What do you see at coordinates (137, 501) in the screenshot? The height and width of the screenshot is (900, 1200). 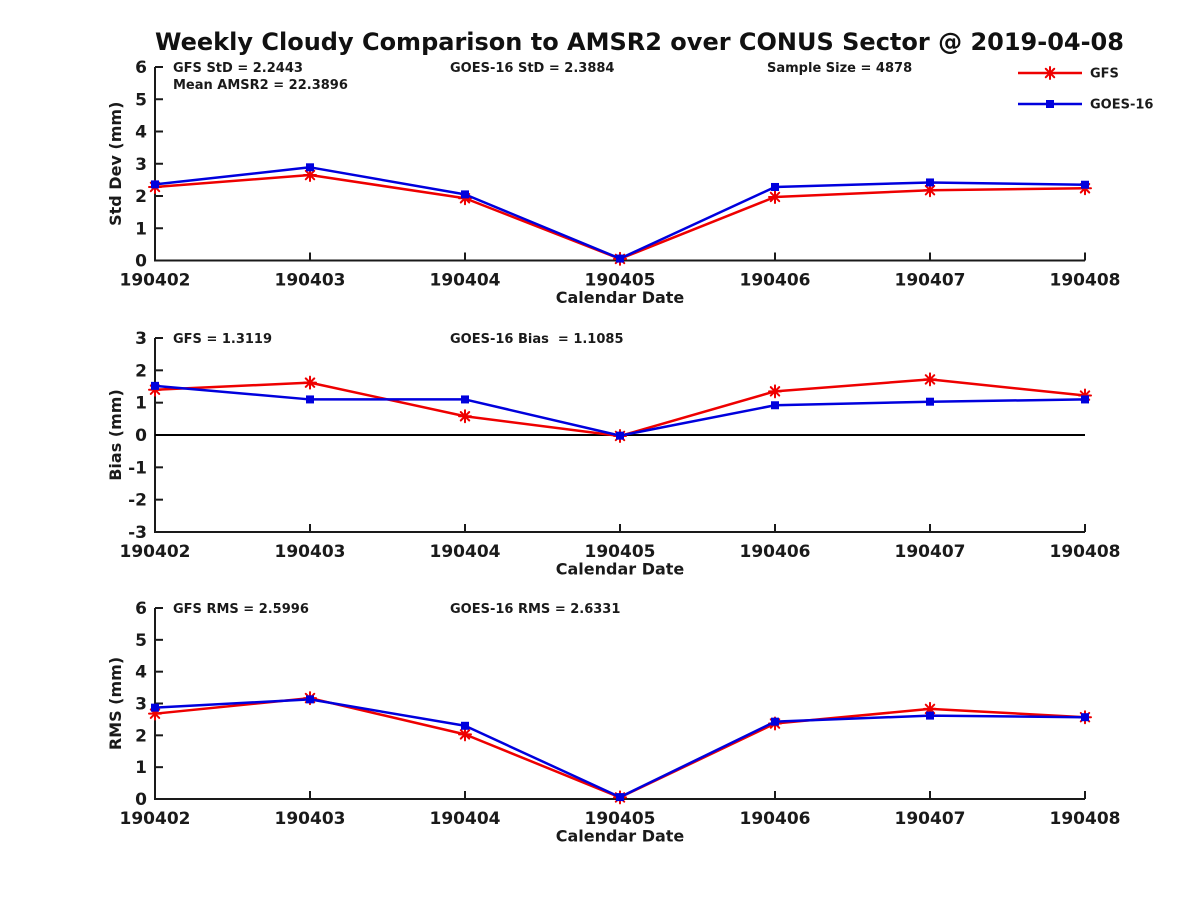 I see `y-tick-label: -2` at bounding box center [137, 501].